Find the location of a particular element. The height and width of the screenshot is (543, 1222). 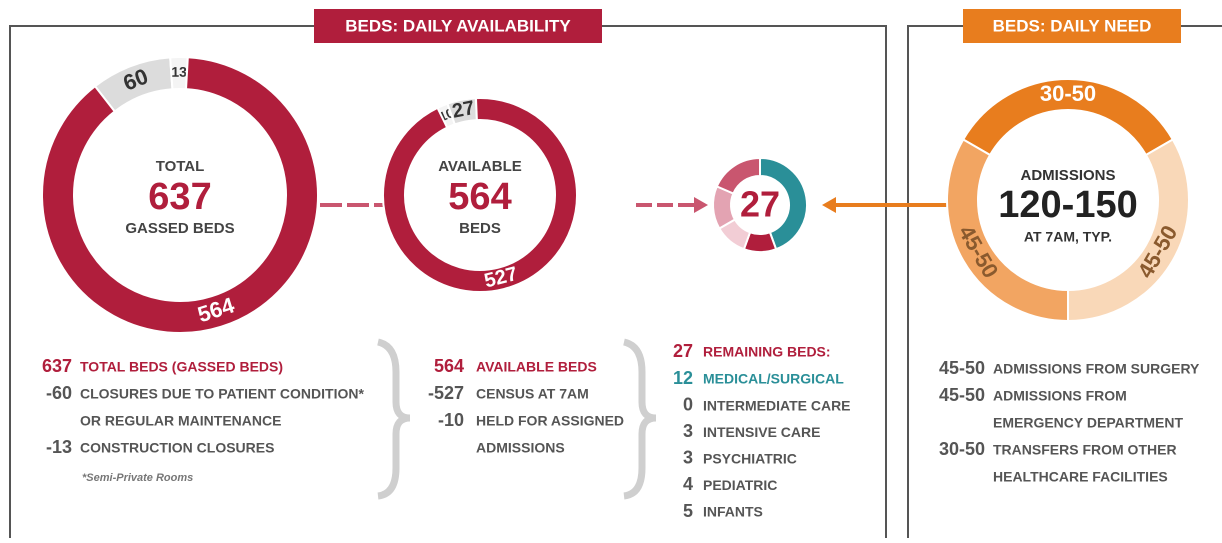

list-value: 637 is located at coordinates (57, 366).